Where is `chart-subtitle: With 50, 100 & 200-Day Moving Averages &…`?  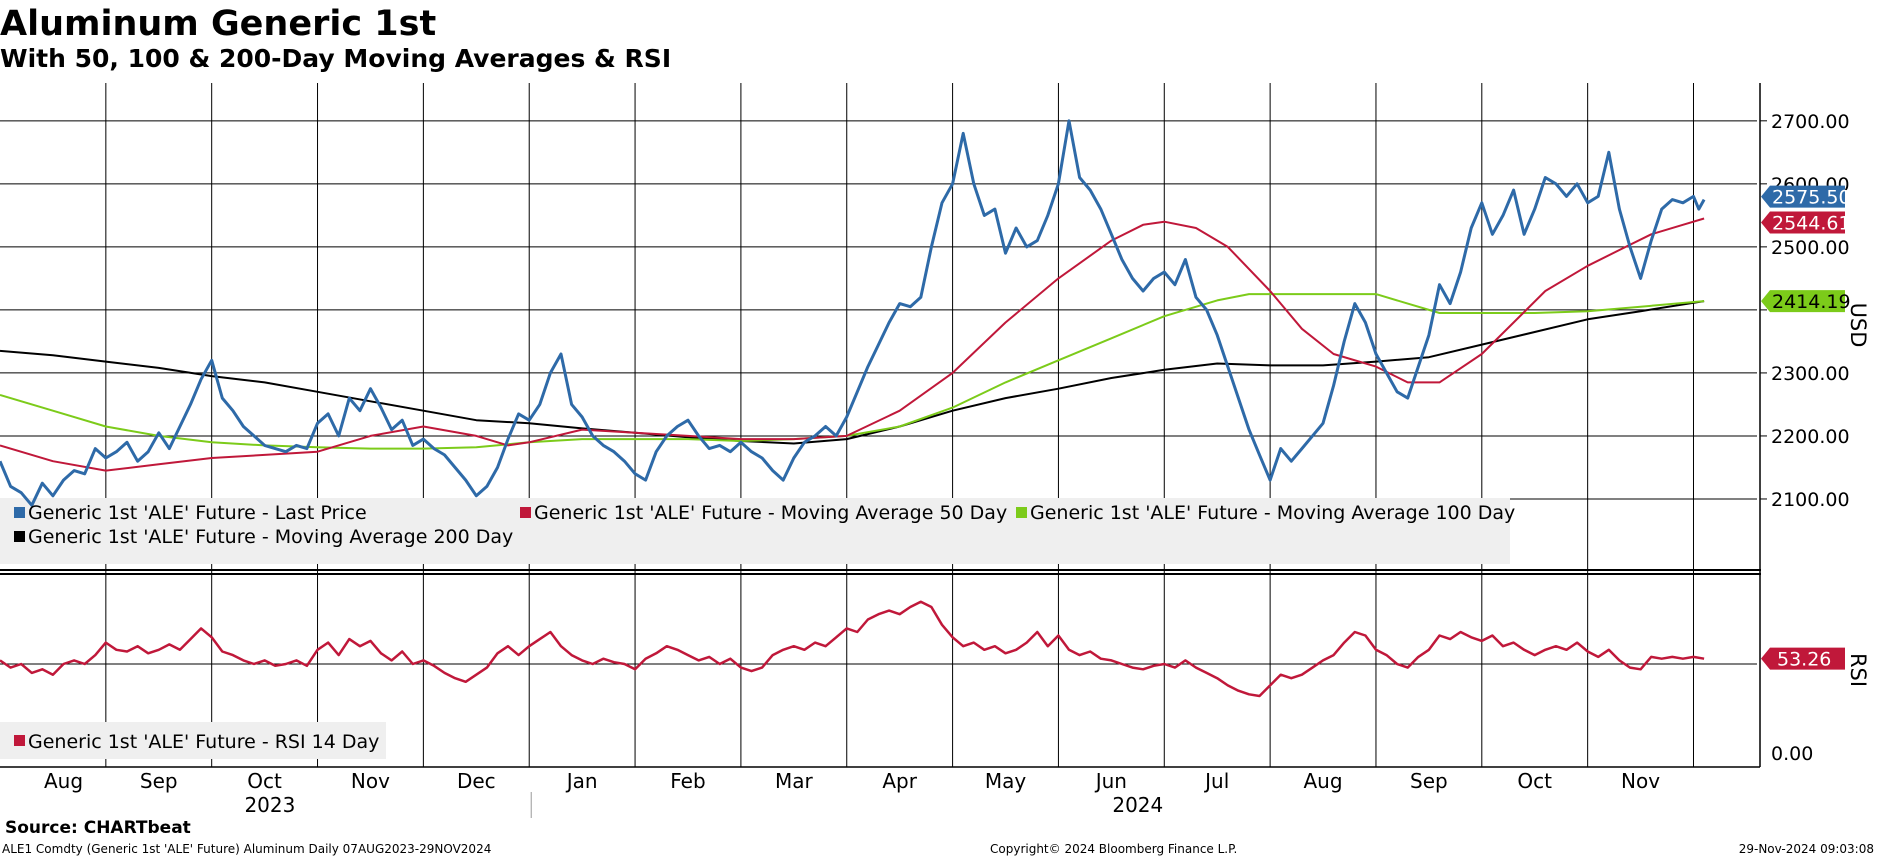 chart-subtitle: With 50, 100 & 200-Day Moving Averages &… is located at coordinates (336, 58).